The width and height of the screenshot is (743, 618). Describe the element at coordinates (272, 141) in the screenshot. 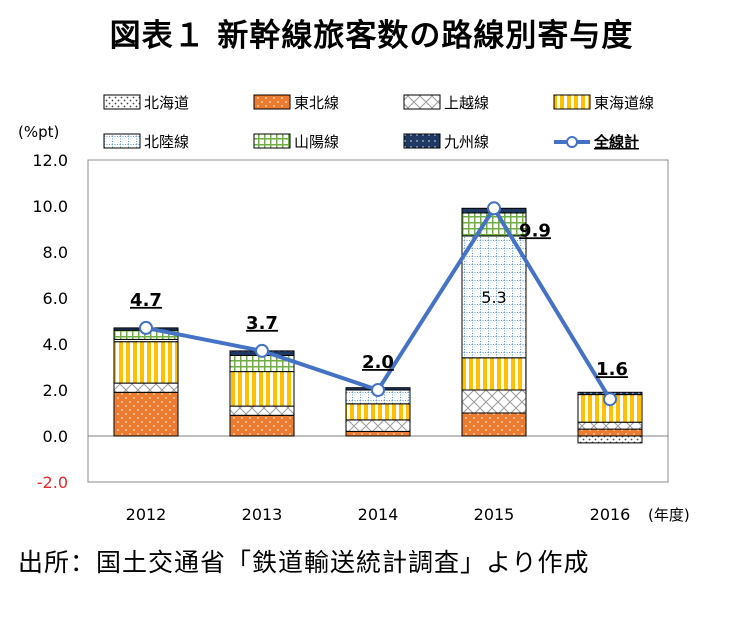

I see `legend-swatch-山陽線` at that location.